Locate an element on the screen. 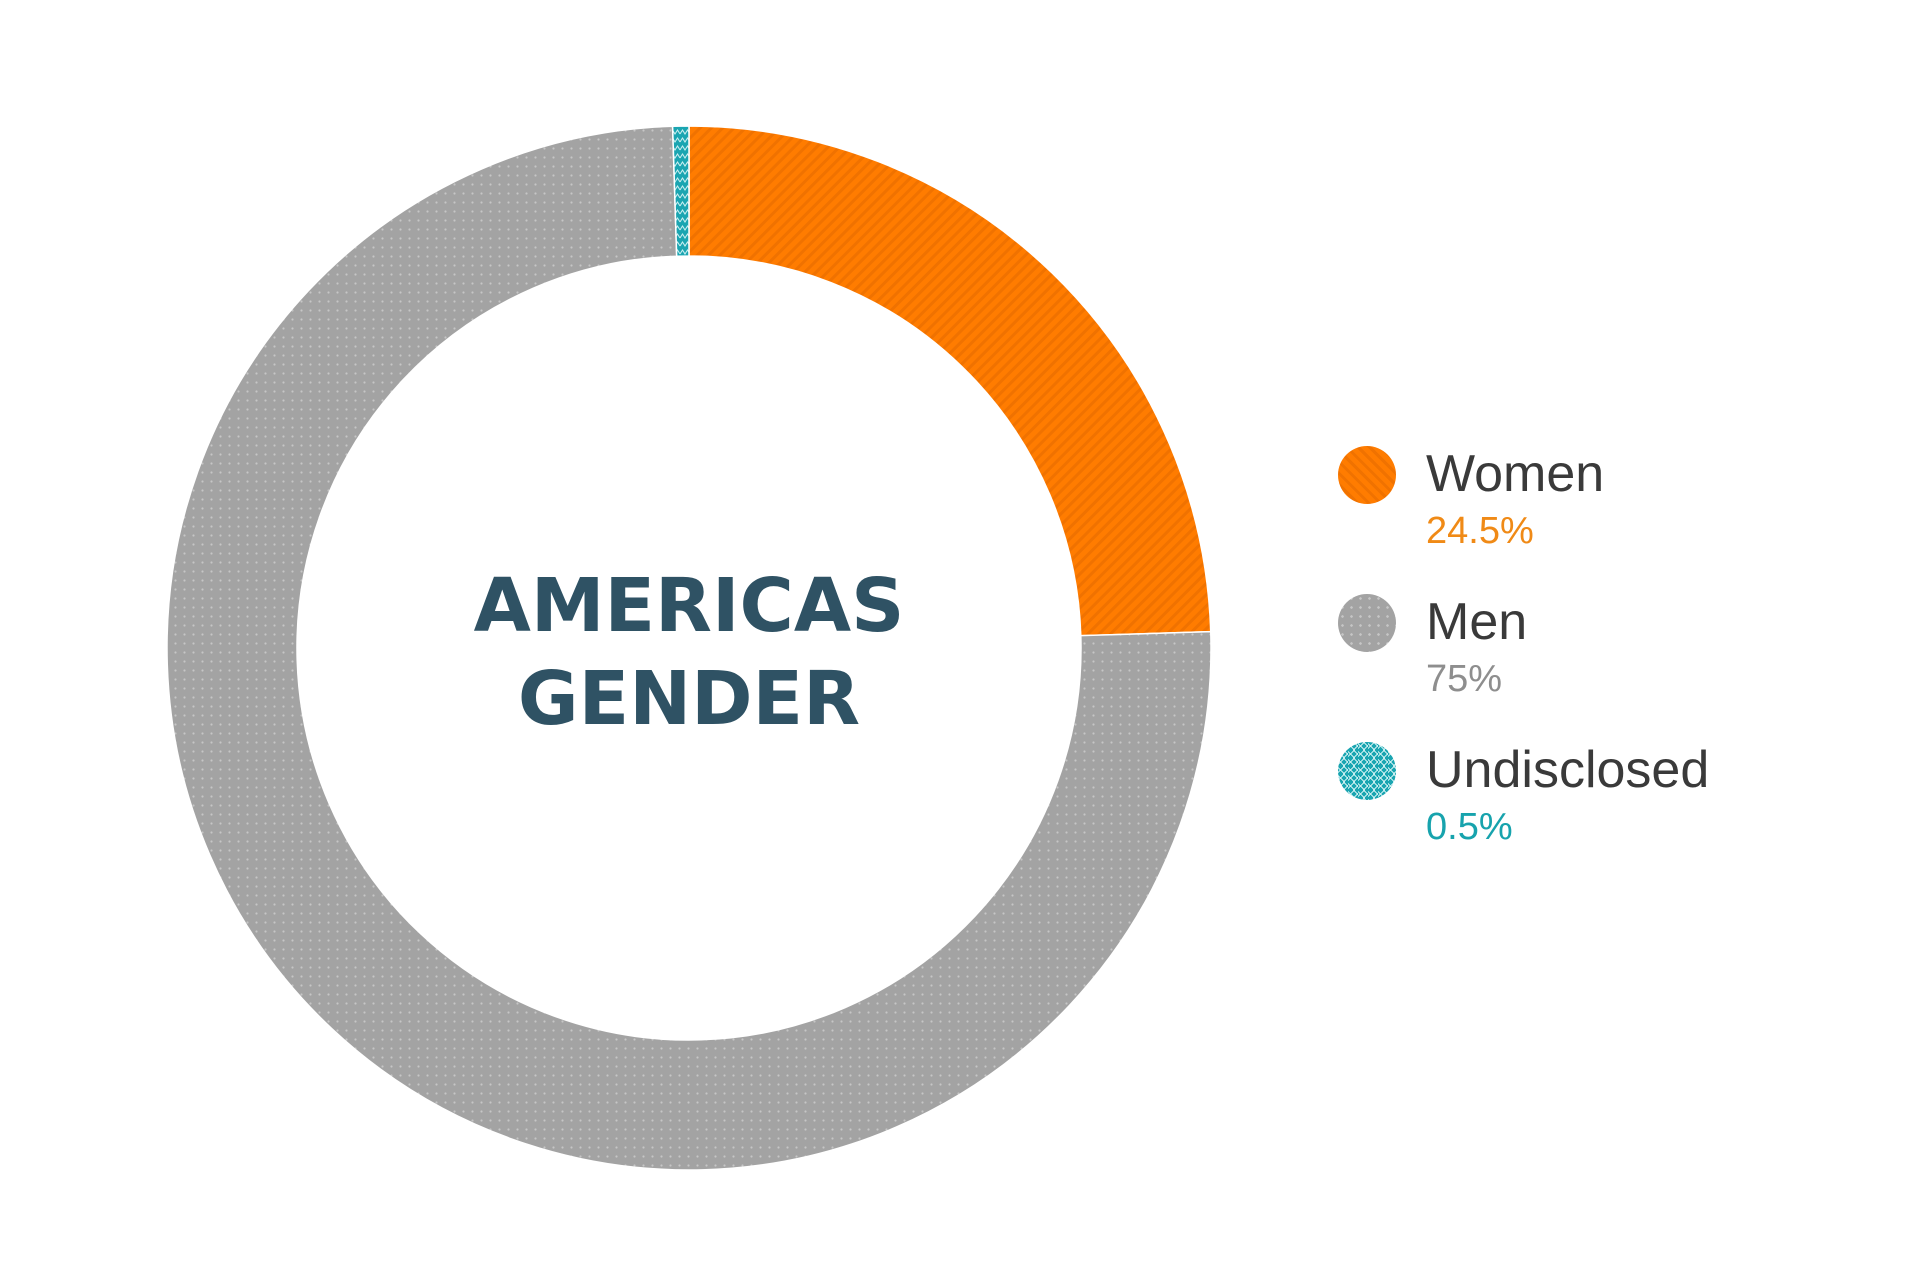  legend-label-men: Men is located at coordinates (1477, 622).